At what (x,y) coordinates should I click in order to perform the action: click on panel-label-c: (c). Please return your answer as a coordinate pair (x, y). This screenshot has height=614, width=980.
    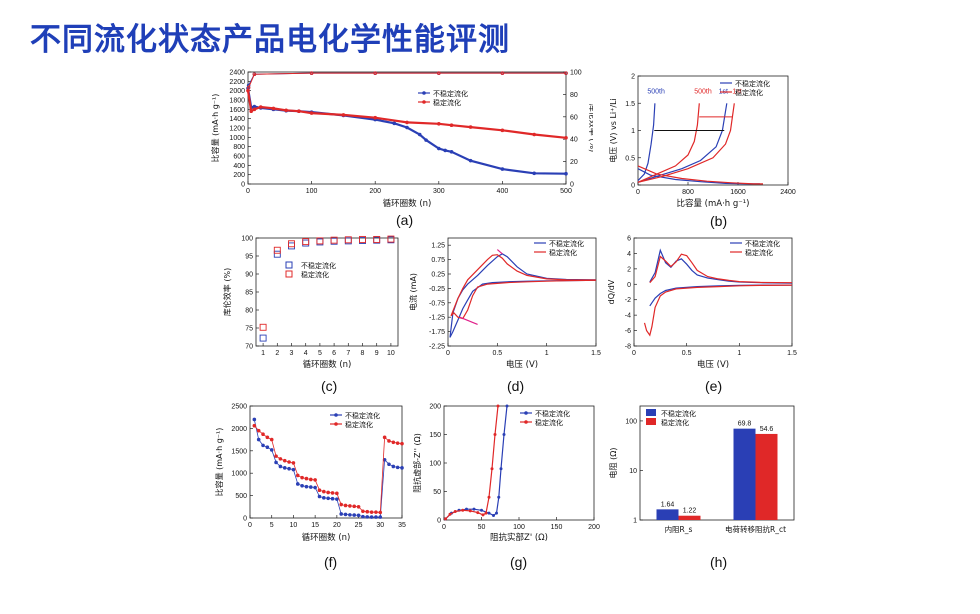
    Looking at the image, I should click on (329, 386).